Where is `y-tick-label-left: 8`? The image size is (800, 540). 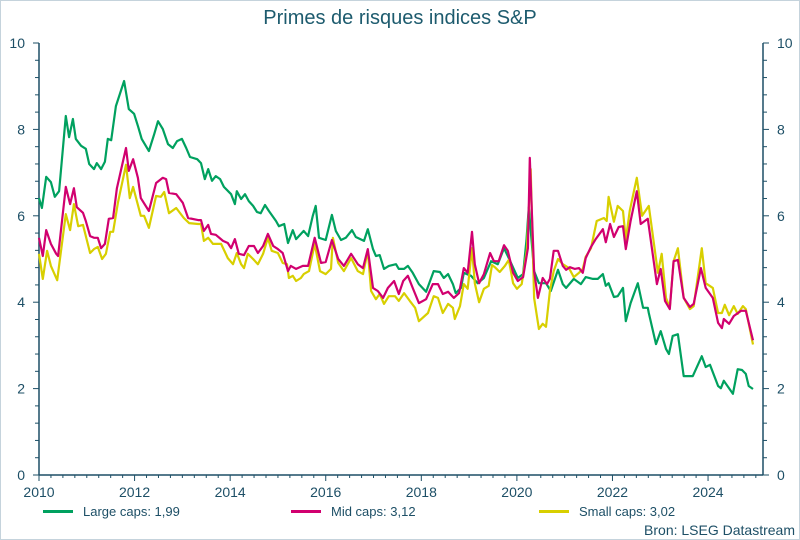
y-tick-label-left: 8 is located at coordinates (21, 129).